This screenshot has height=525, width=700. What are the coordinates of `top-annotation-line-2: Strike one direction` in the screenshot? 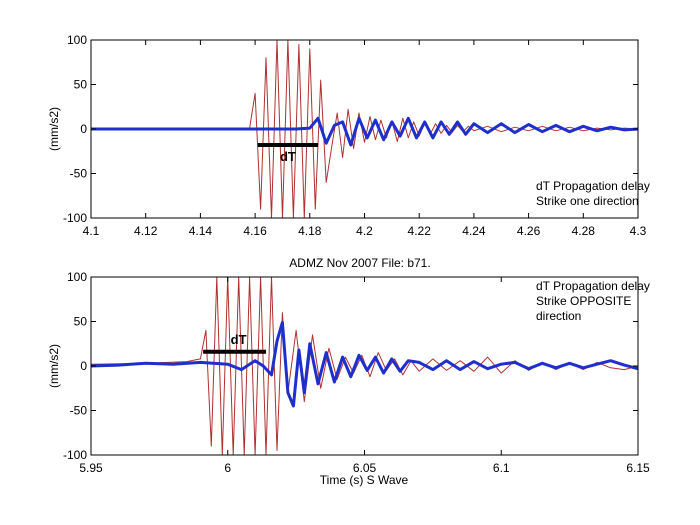 It's located at (587, 201).